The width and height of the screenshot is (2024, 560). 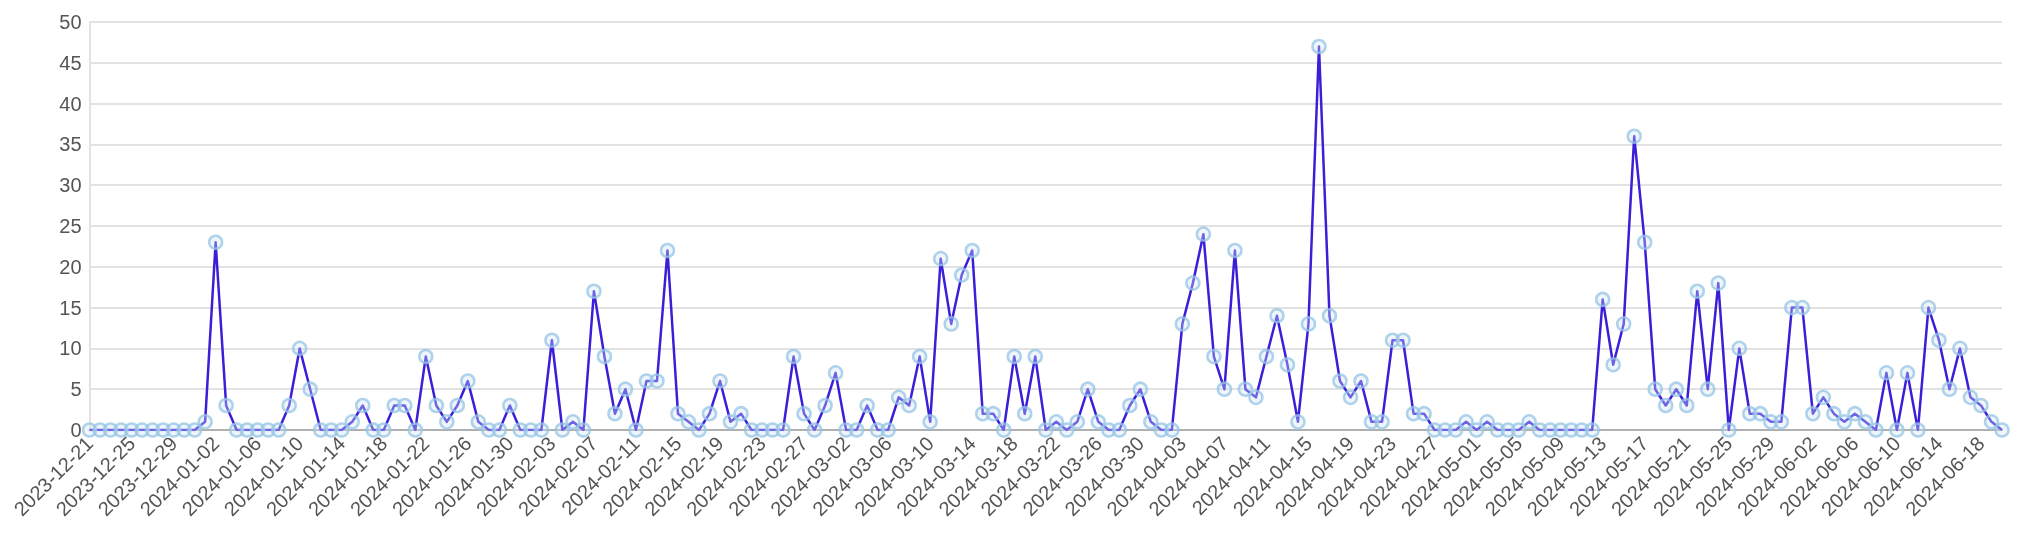 I want to click on y-tick-label: 25, so click(x=70, y=226).